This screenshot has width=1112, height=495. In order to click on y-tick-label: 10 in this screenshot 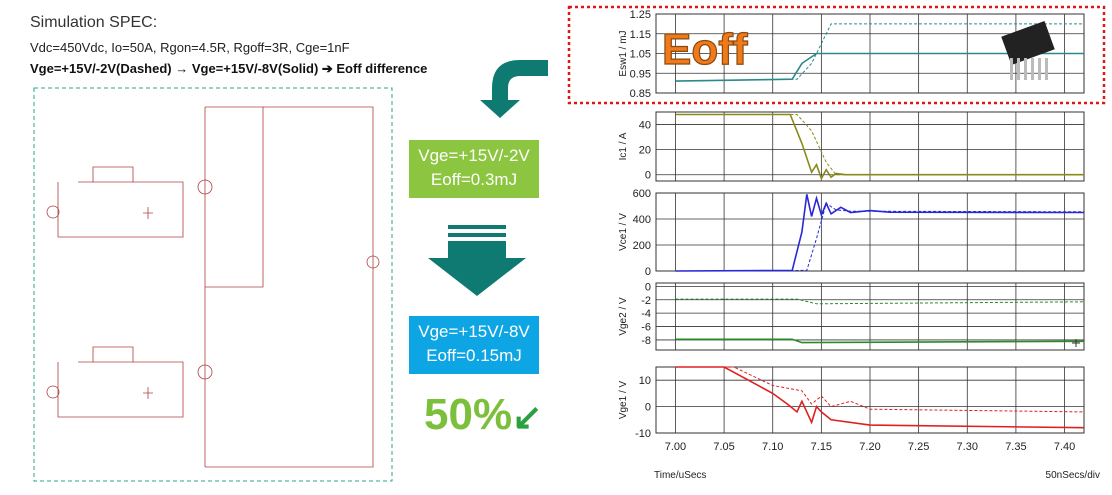, I will do `click(645, 381)`.